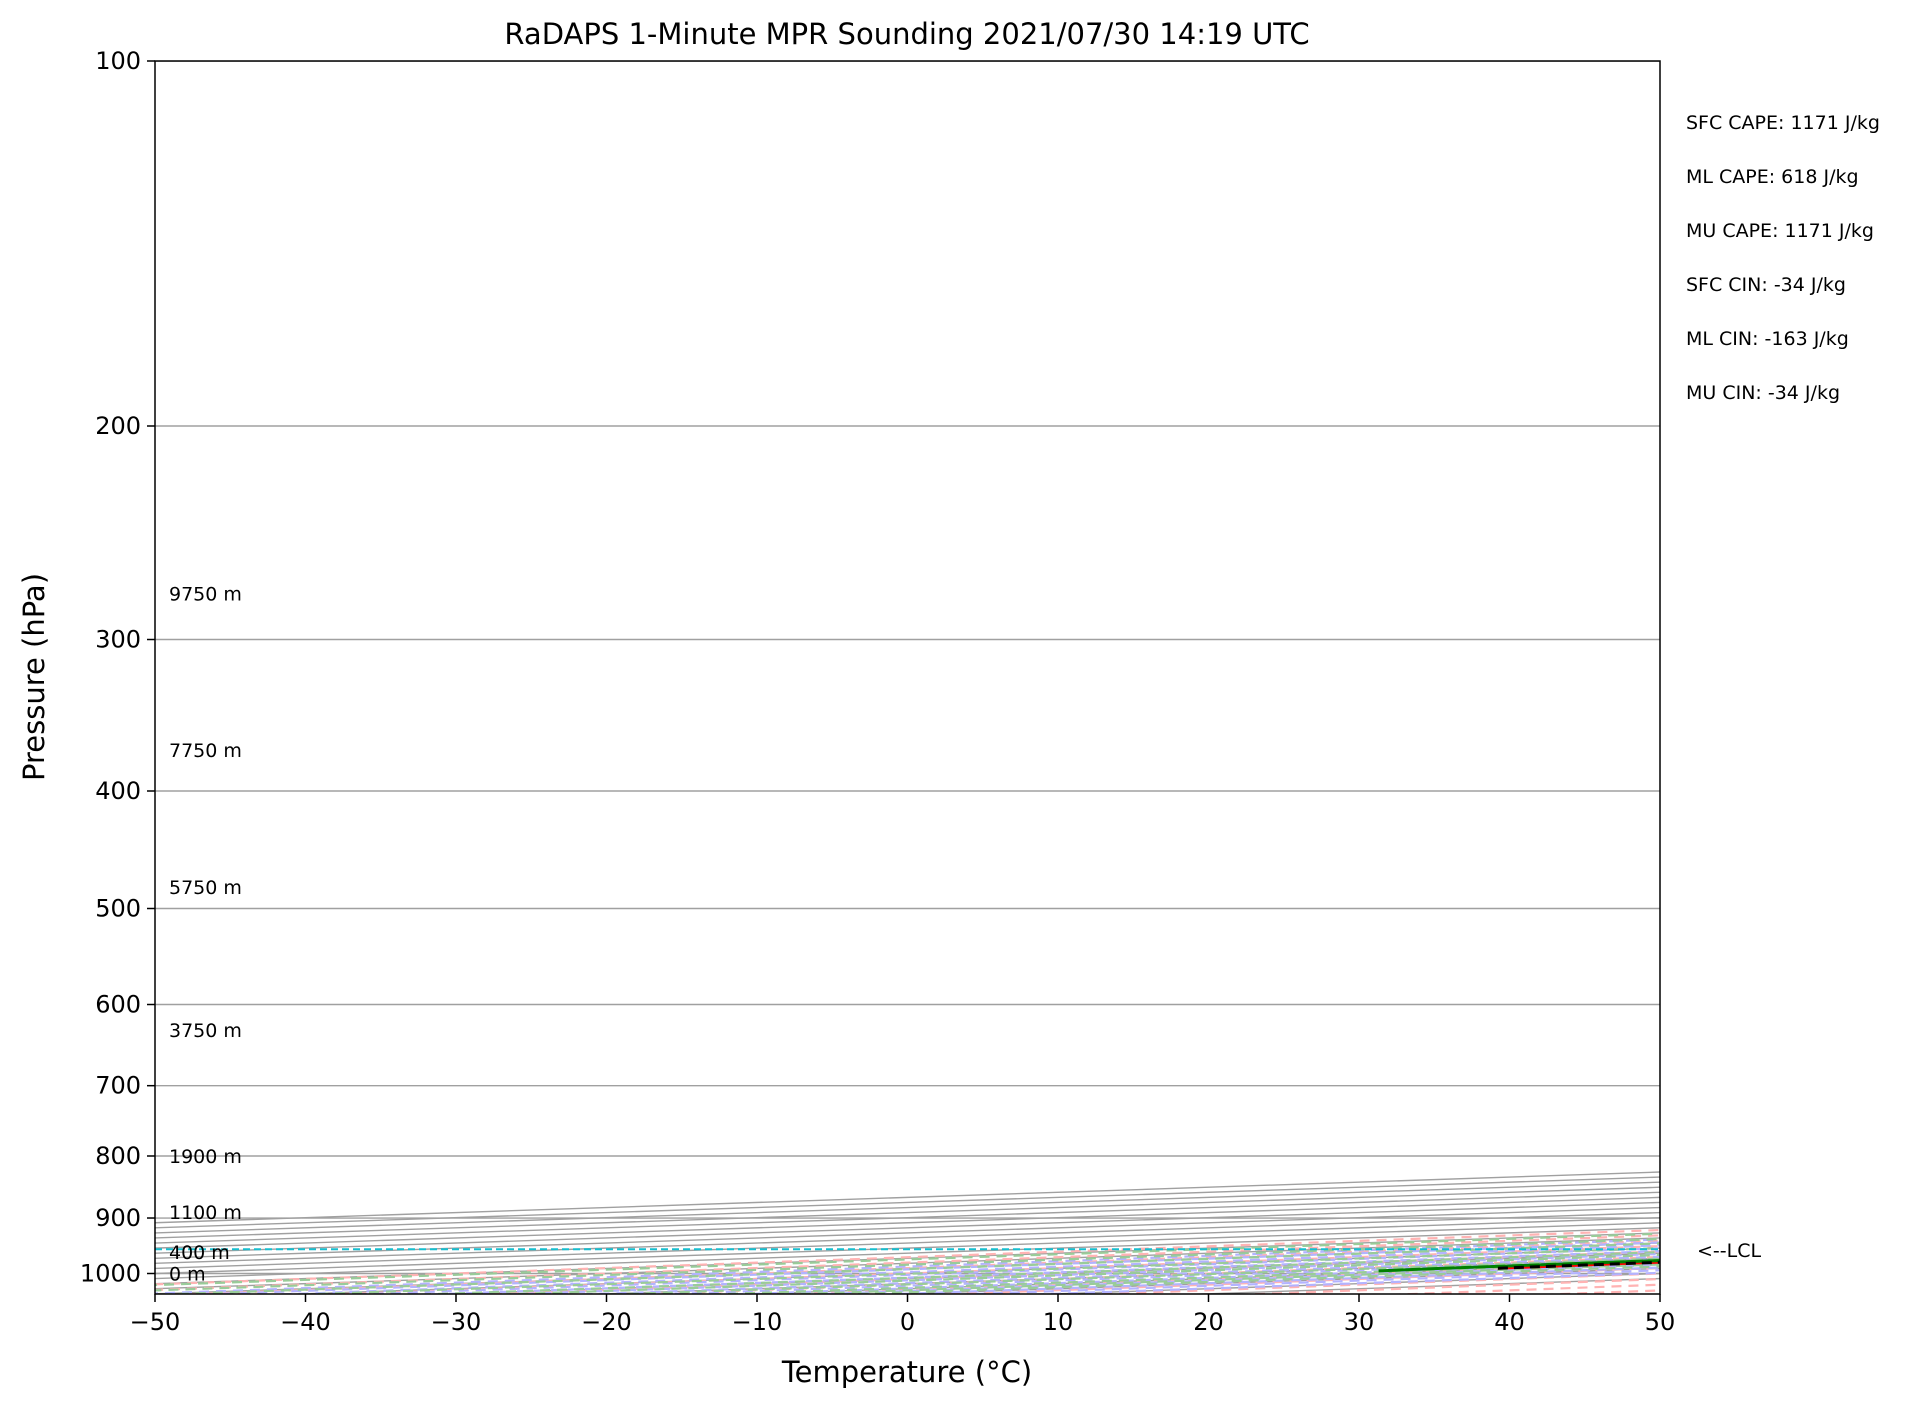  Describe the element at coordinates (1763, 393) in the screenshot. I see `stat-label: MU CIN: -34 J/kg` at that location.